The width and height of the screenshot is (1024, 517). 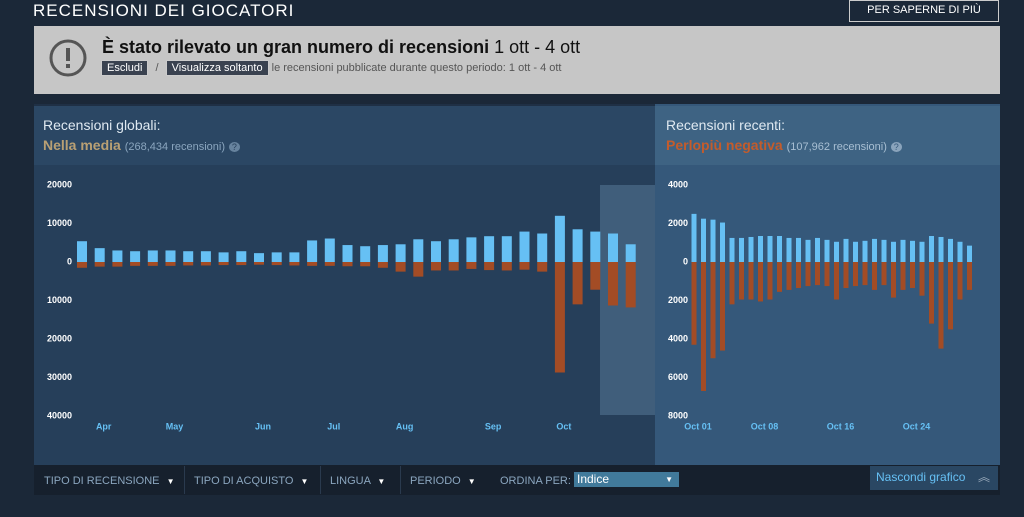 What do you see at coordinates (535, 481) in the screenshot?
I see `sort-label: ORDINA PER:` at bounding box center [535, 481].